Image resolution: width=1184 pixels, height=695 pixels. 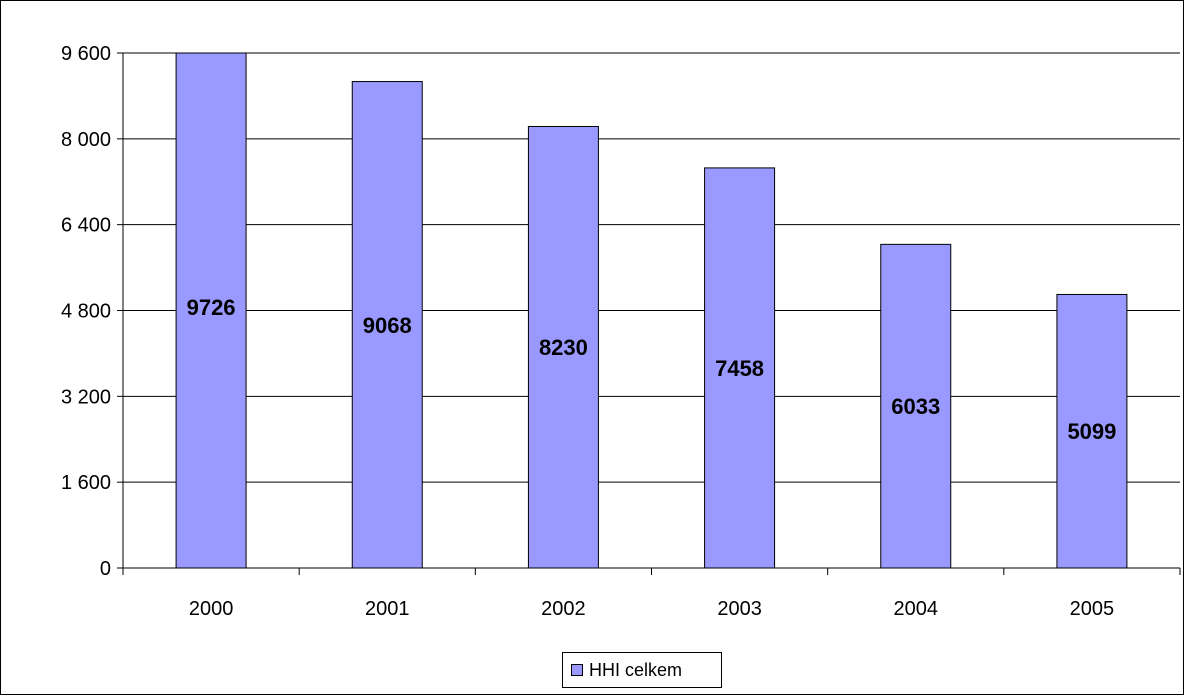 I want to click on x-tick-label: 2001, so click(x=387, y=609).